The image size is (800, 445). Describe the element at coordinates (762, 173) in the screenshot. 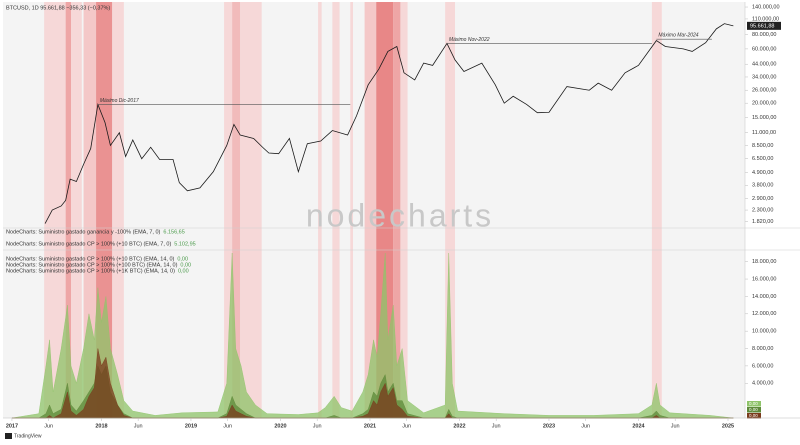

I see `y-tick-label: 4.900,00` at that location.